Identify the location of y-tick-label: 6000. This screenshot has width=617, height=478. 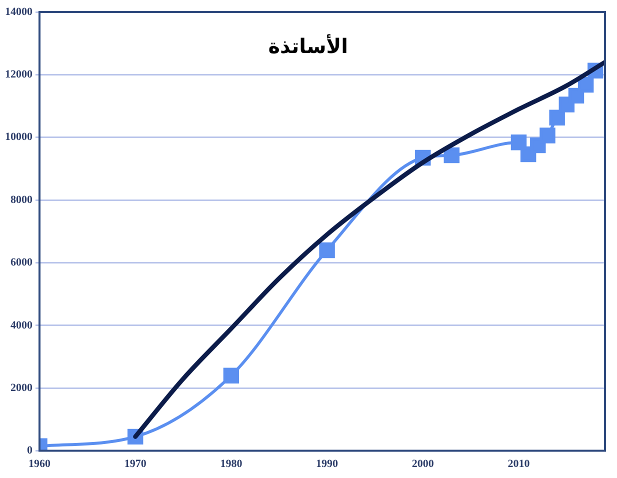
(21, 262).